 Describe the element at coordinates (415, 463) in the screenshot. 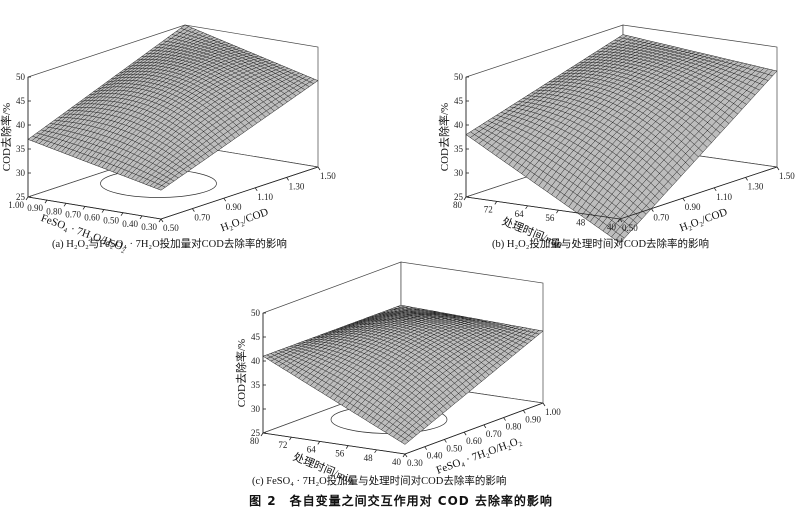

I see `y-tick-label: 0.30` at that location.